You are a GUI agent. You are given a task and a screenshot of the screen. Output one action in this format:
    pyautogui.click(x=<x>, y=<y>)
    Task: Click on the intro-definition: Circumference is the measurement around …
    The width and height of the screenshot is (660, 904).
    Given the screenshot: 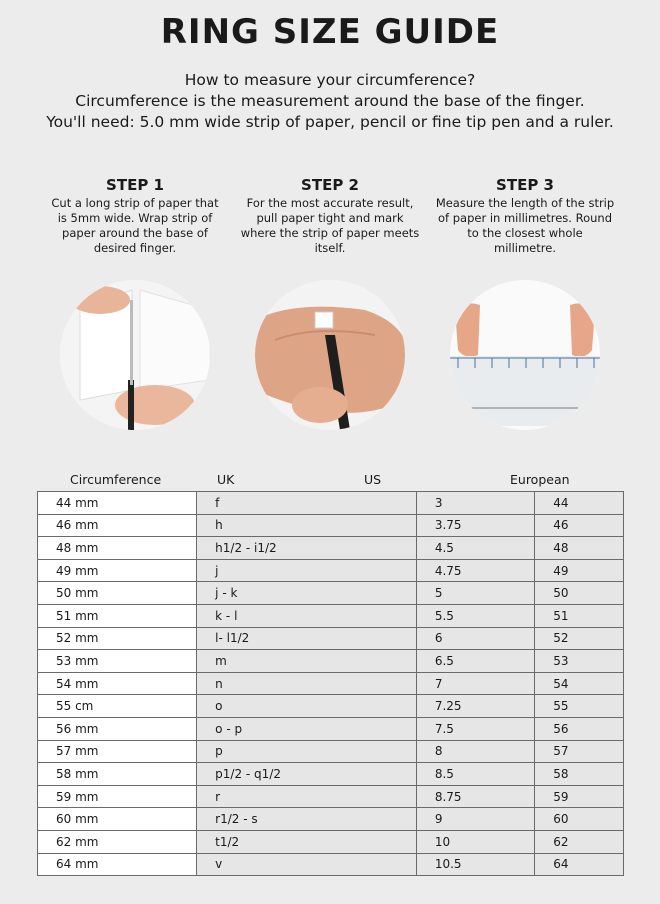 What is the action you would take?
    pyautogui.click(x=330, y=101)
    